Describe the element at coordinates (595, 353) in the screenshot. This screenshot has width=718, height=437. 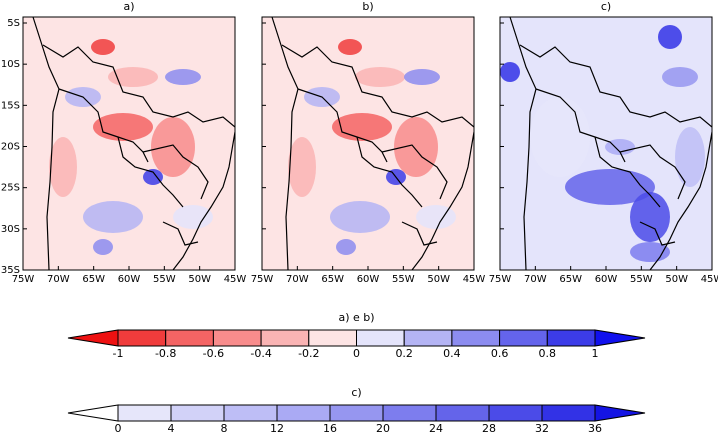
I see `colorbar-label: 1` at that location.